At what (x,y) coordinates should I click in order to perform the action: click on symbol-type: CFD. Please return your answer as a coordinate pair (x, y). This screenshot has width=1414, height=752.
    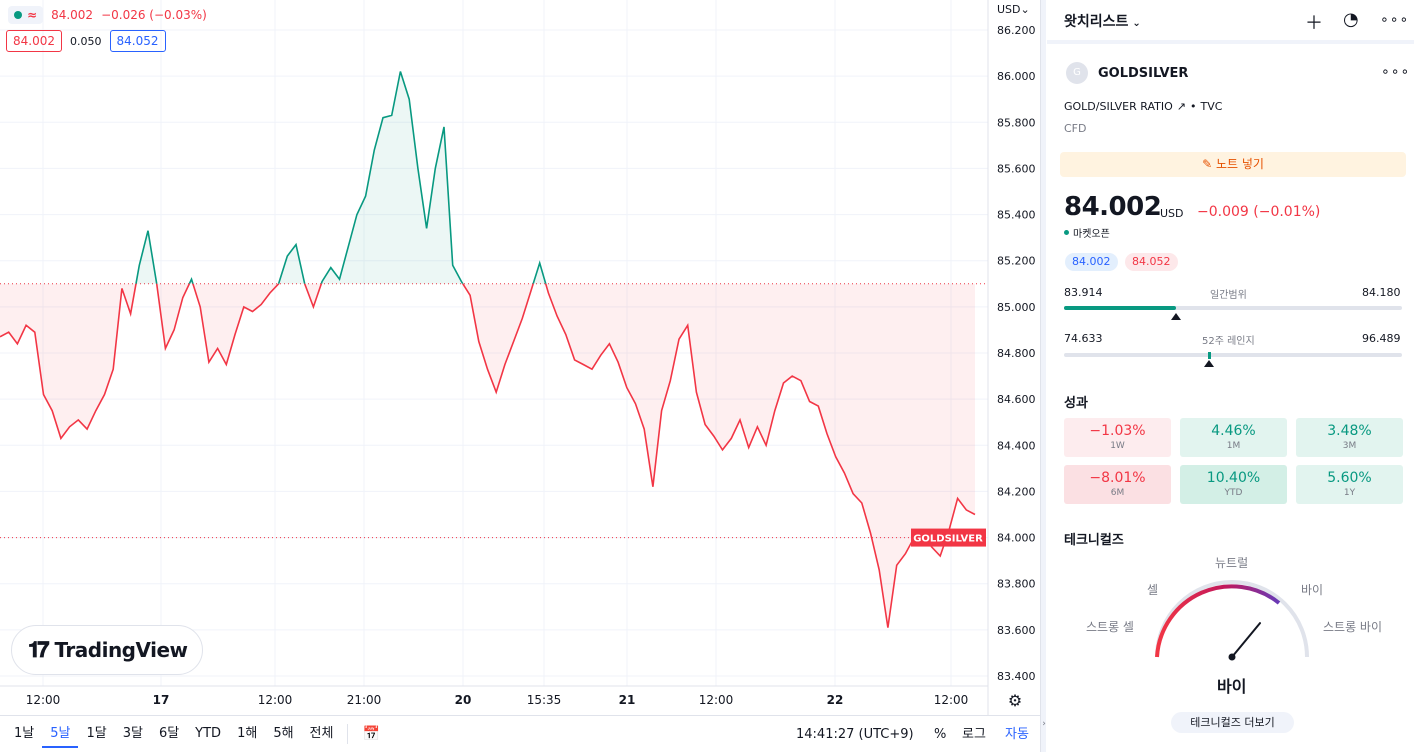
    Looking at the image, I should click on (1075, 128).